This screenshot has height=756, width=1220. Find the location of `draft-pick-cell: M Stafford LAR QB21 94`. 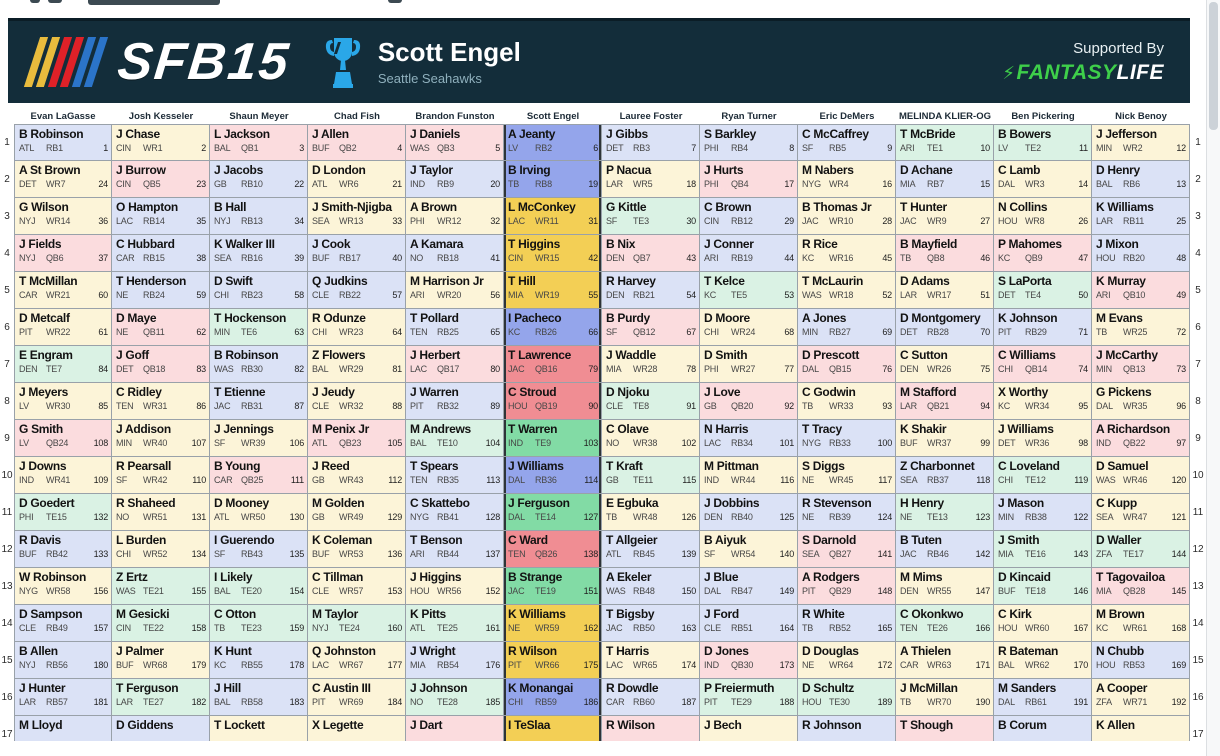

draft-pick-cell: M Stafford LAR QB21 94 is located at coordinates (945, 401).